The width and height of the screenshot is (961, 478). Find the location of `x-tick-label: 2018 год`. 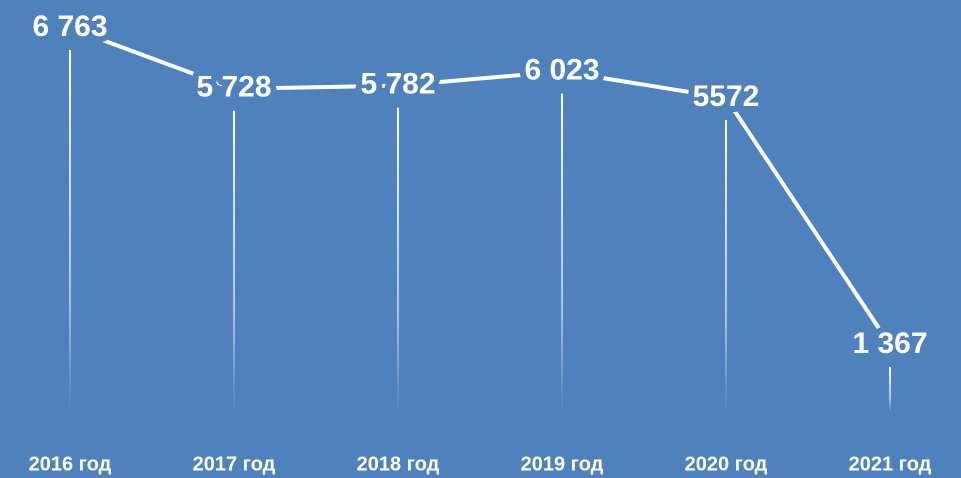

x-tick-label: 2018 год is located at coordinates (398, 464).